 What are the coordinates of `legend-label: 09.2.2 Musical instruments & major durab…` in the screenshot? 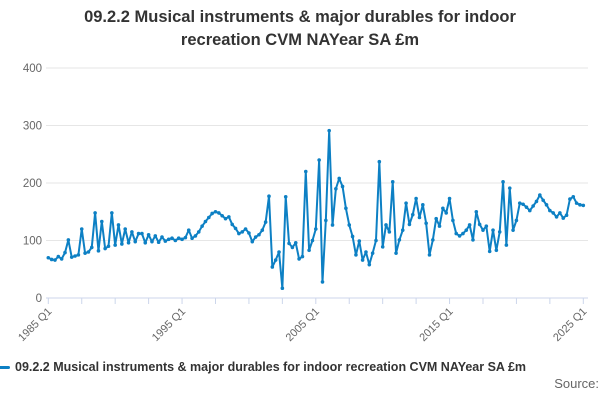 It's located at (271, 367).